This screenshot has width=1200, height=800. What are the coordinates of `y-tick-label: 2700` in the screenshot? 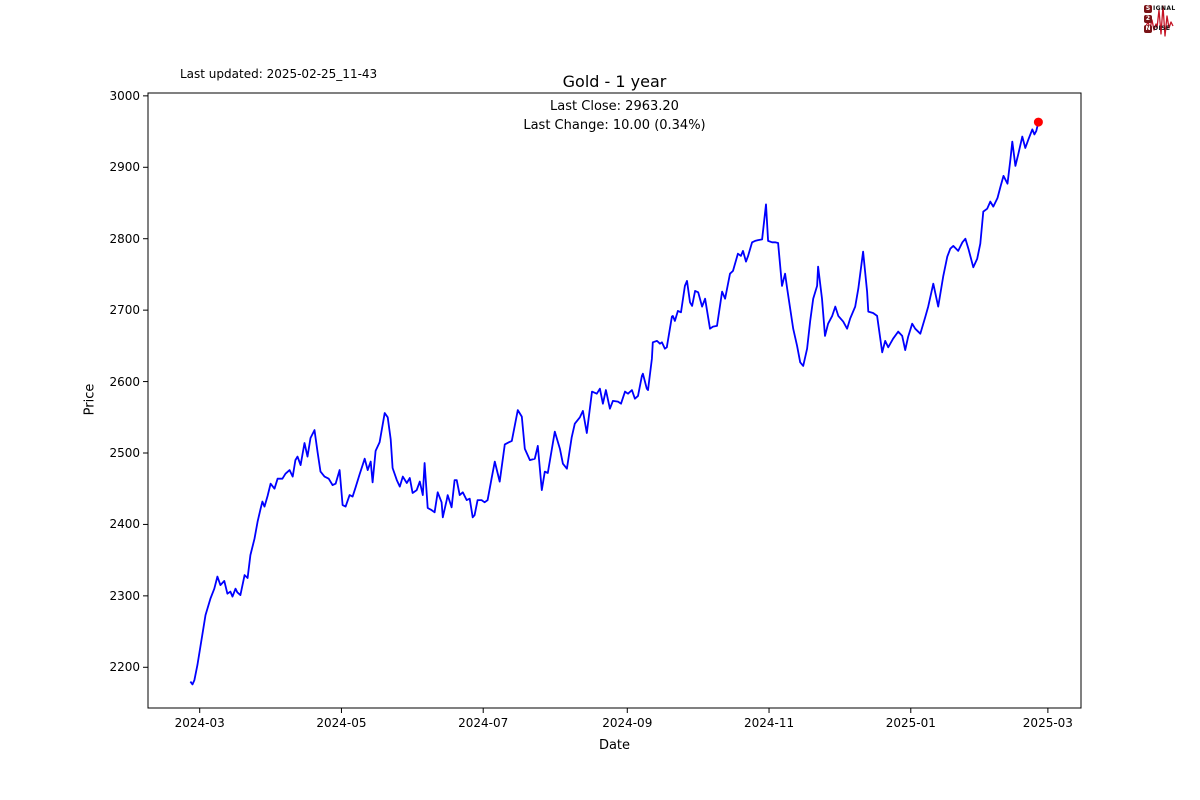 It's located at (124, 310).